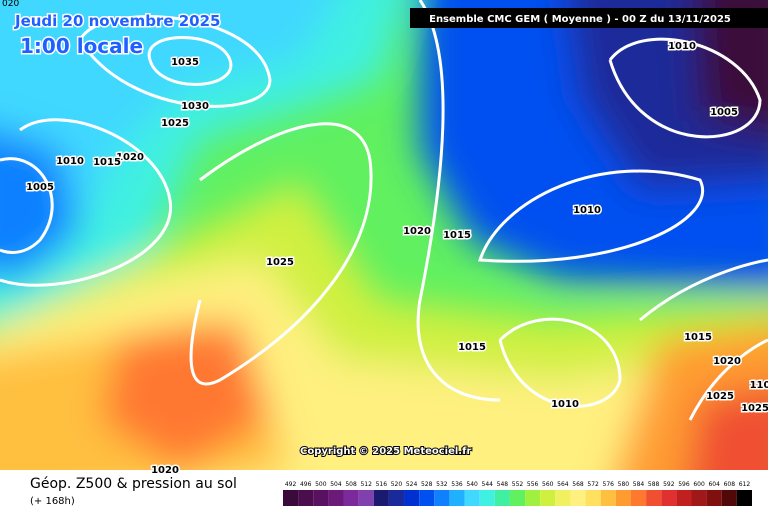 The width and height of the screenshot is (768, 512). Describe the element at coordinates (291, 484) in the screenshot. I see `legend-value: 492` at that location.